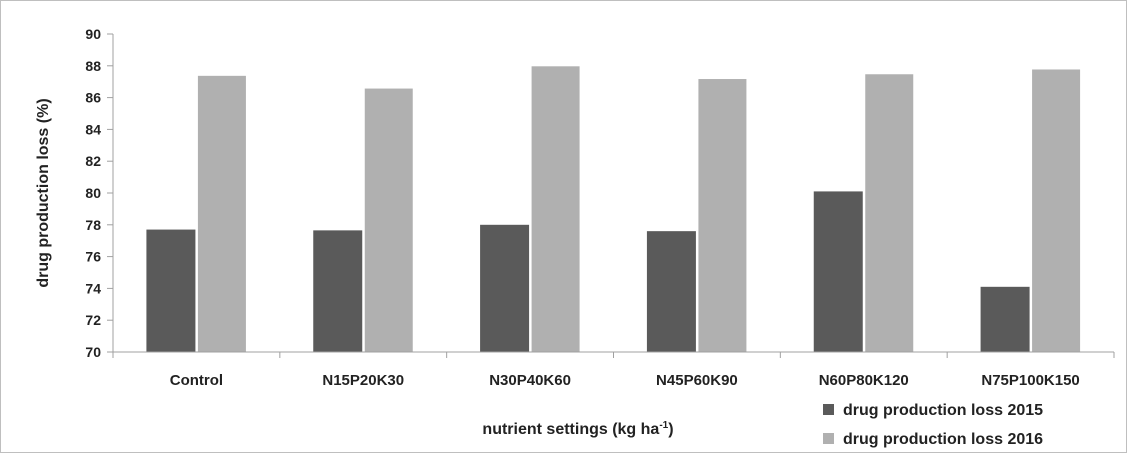 Image resolution: width=1131 pixels, height=462 pixels. What do you see at coordinates (196, 380) in the screenshot?
I see `x-tick-label: Control` at bounding box center [196, 380].